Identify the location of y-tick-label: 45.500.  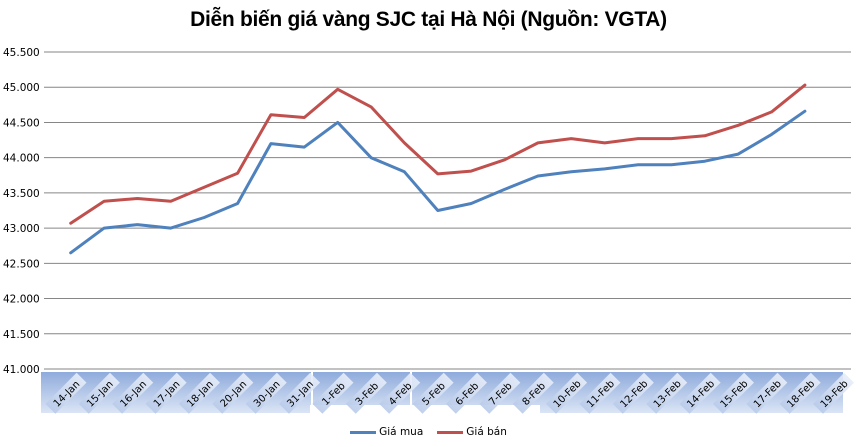
(21, 53).